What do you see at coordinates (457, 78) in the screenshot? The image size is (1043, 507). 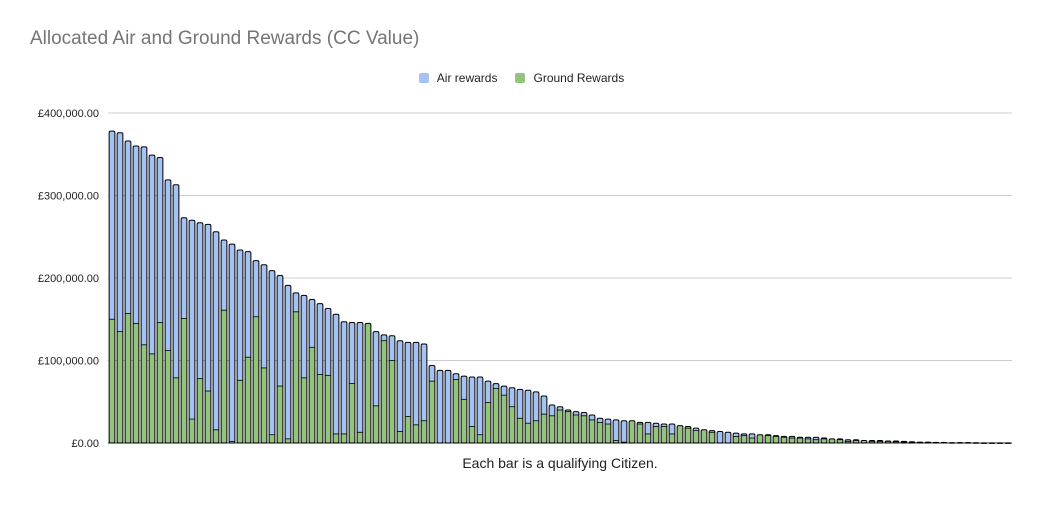 I see `legend-item-air: Air rewards` at bounding box center [457, 78].